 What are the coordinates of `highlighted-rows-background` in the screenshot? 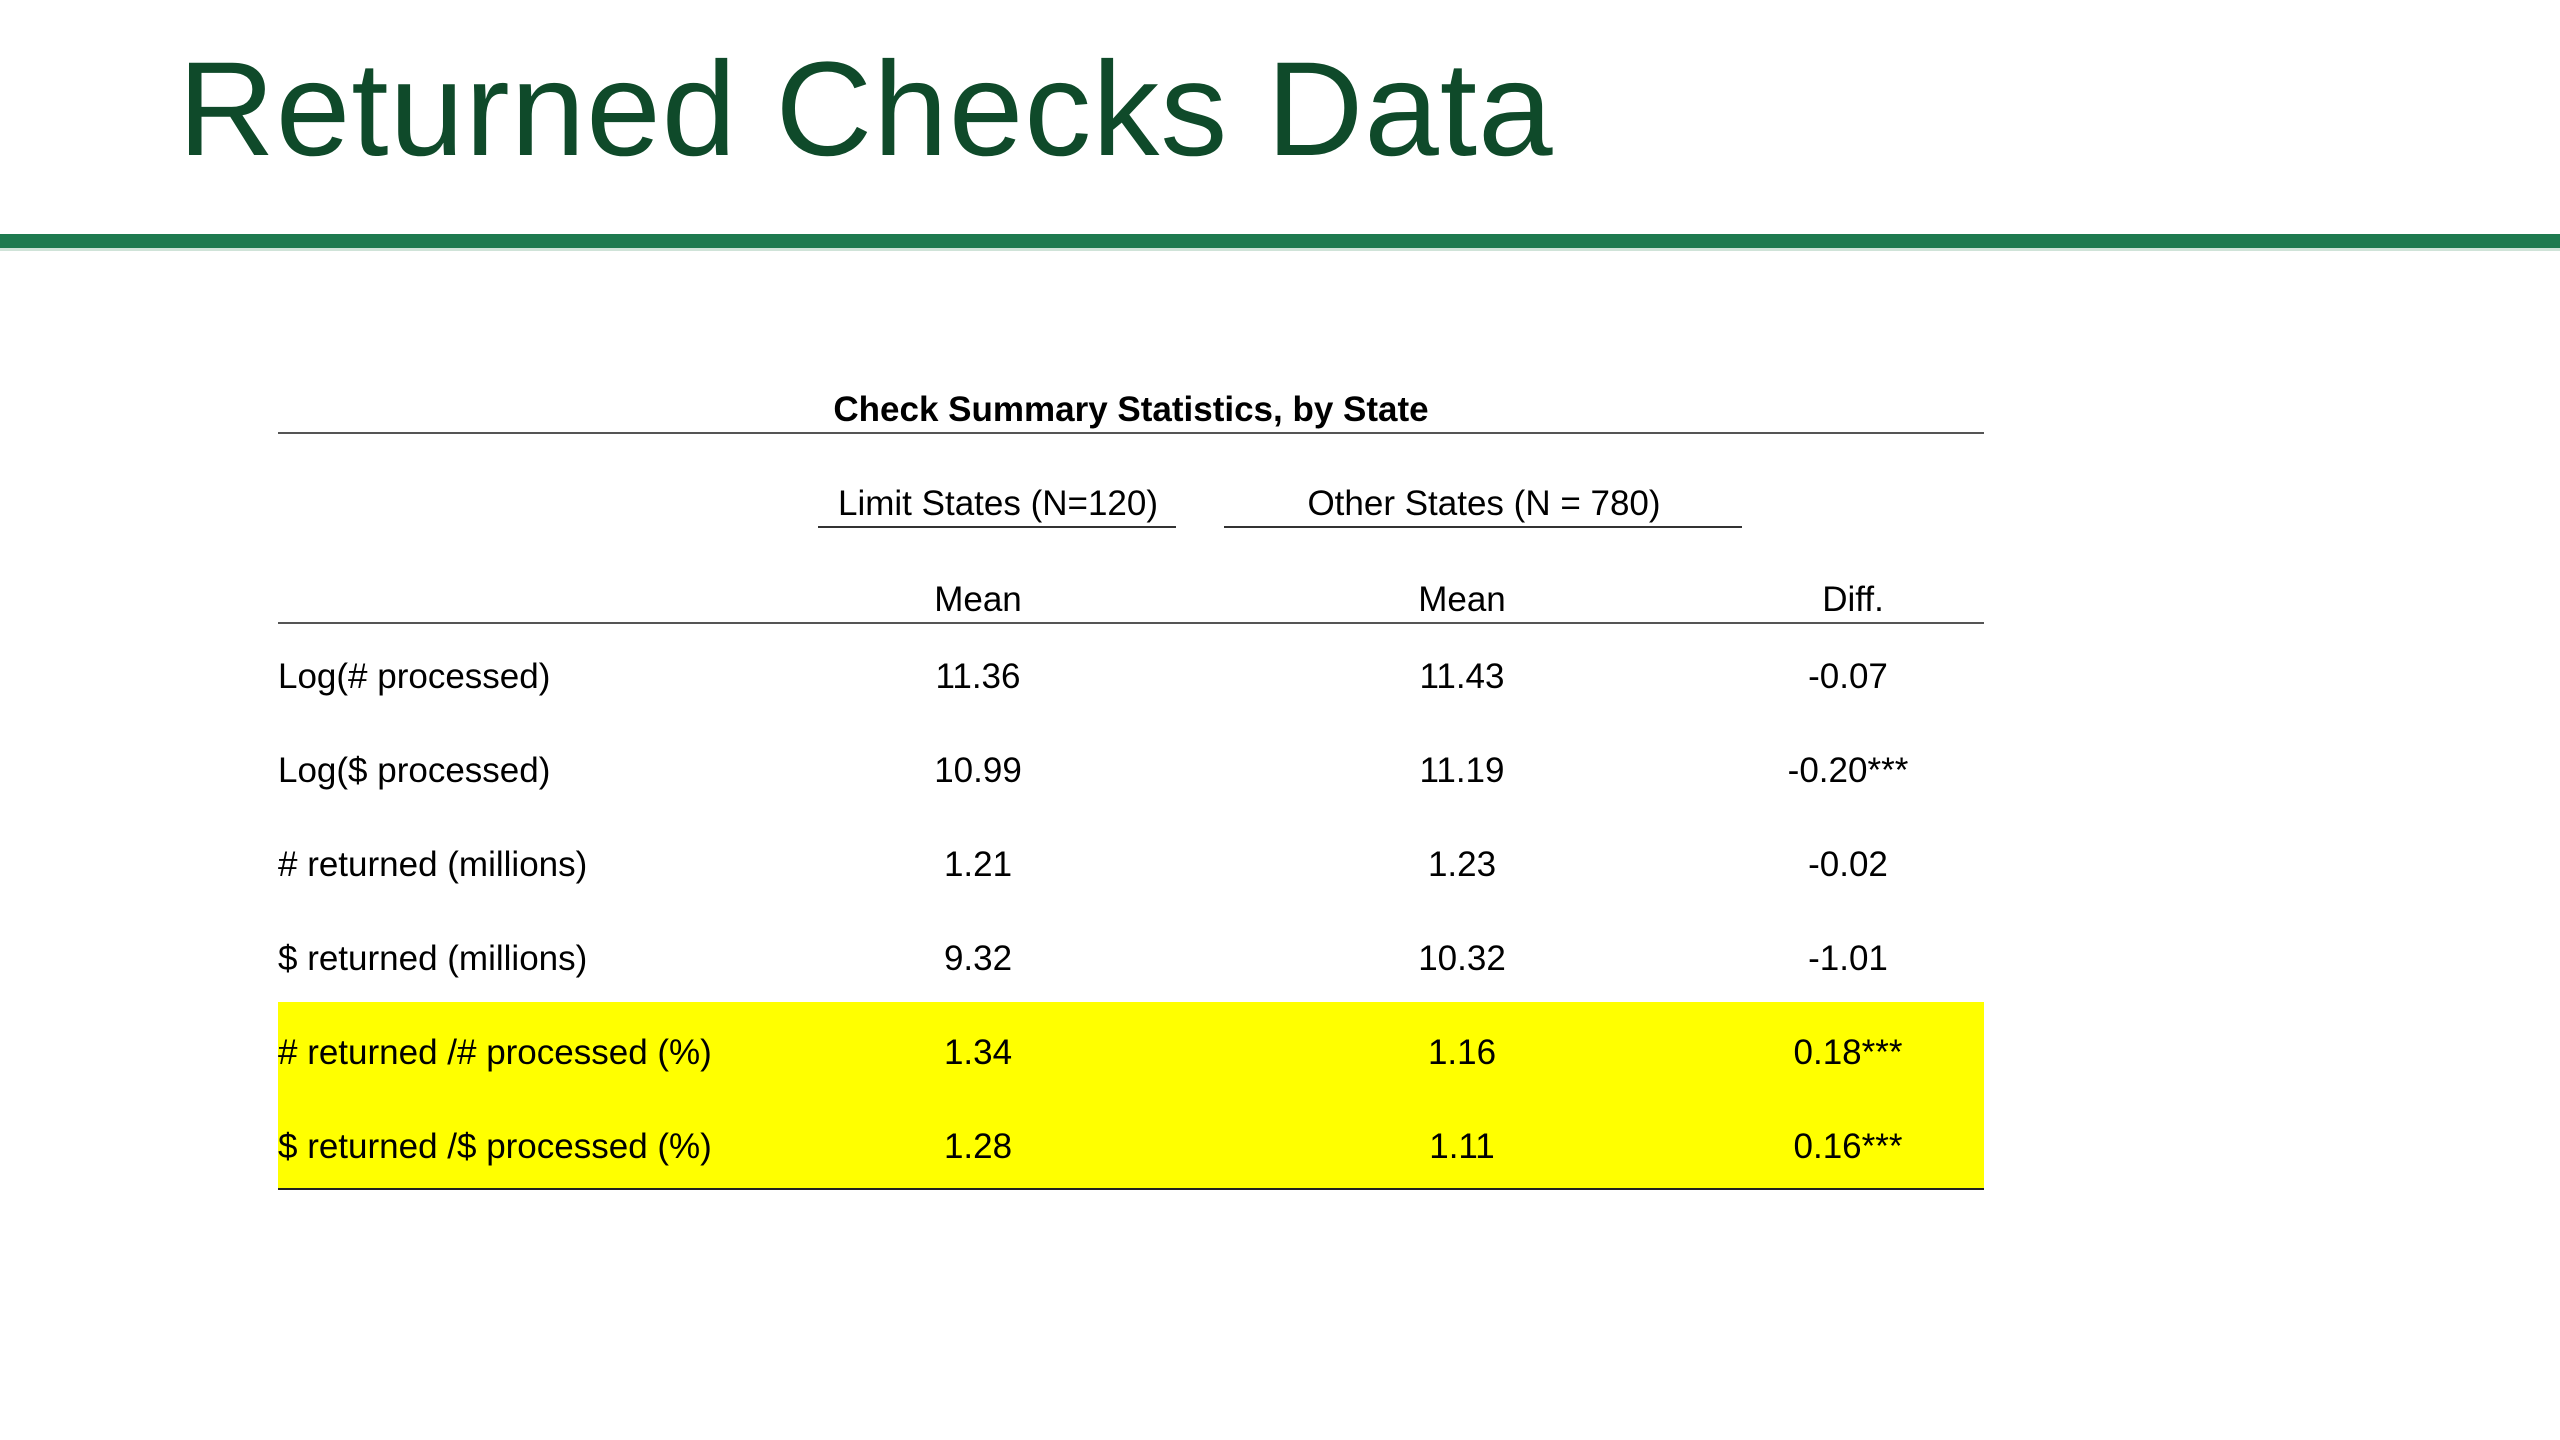 It's located at (1131, 1096).